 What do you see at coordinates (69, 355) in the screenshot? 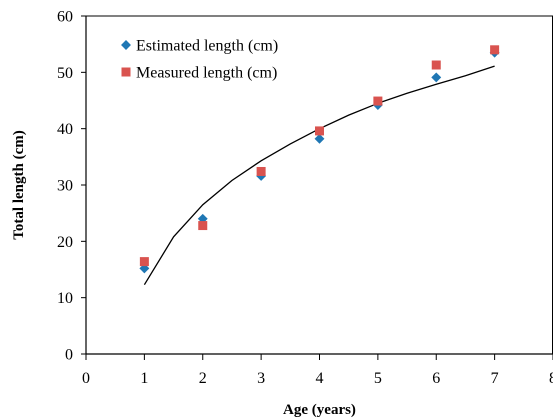
I see `y-tick-label: 0` at bounding box center [69, 355].